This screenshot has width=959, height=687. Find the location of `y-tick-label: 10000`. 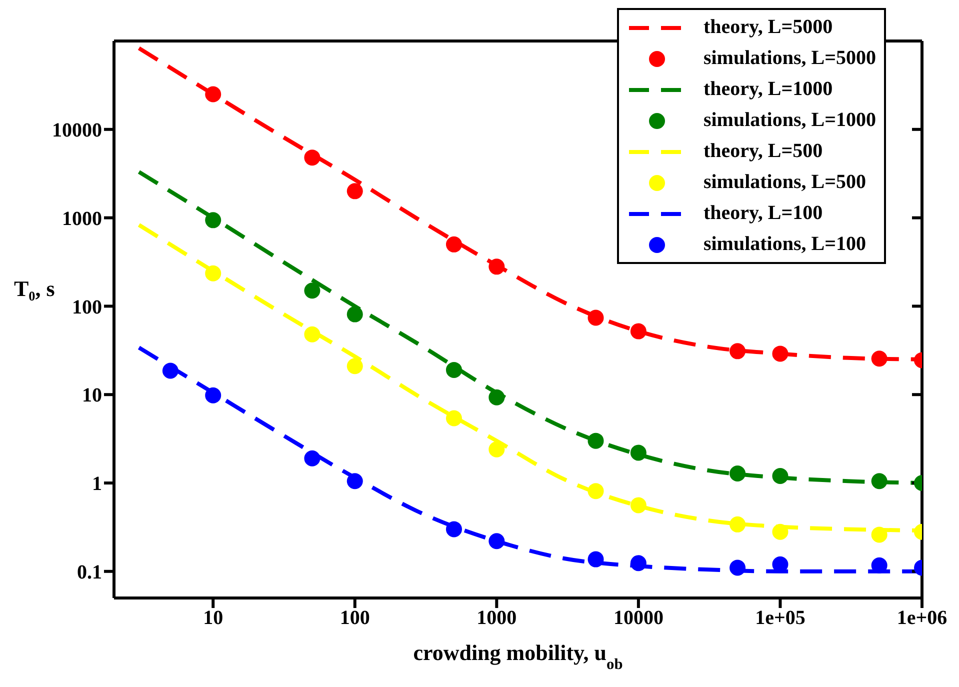

y-tick-label: 10000 is located at coordinates (77, 131).